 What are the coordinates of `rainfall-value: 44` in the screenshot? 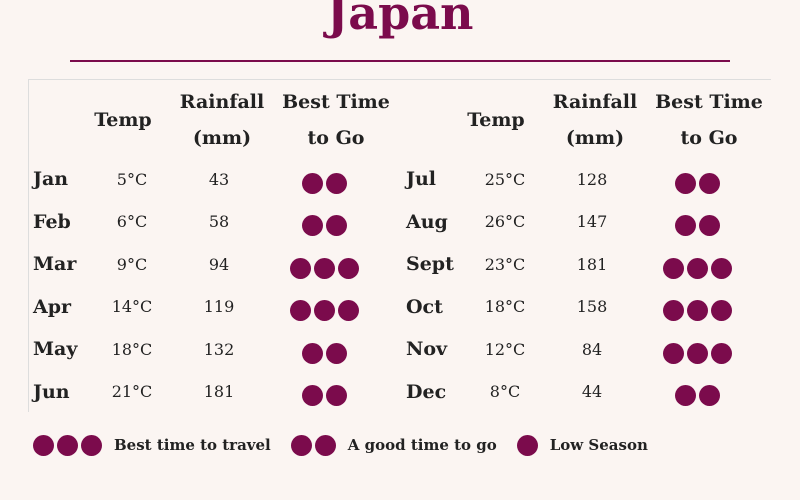 It's located at (592, 391).